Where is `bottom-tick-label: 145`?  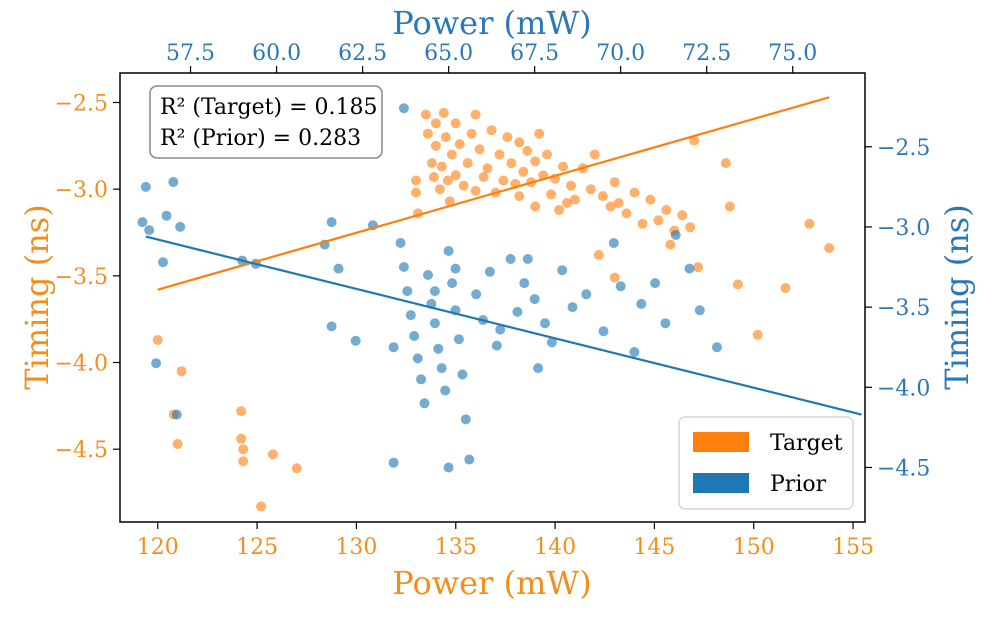 bottom-tick-label: 145 is located at coordinates (654, 547).